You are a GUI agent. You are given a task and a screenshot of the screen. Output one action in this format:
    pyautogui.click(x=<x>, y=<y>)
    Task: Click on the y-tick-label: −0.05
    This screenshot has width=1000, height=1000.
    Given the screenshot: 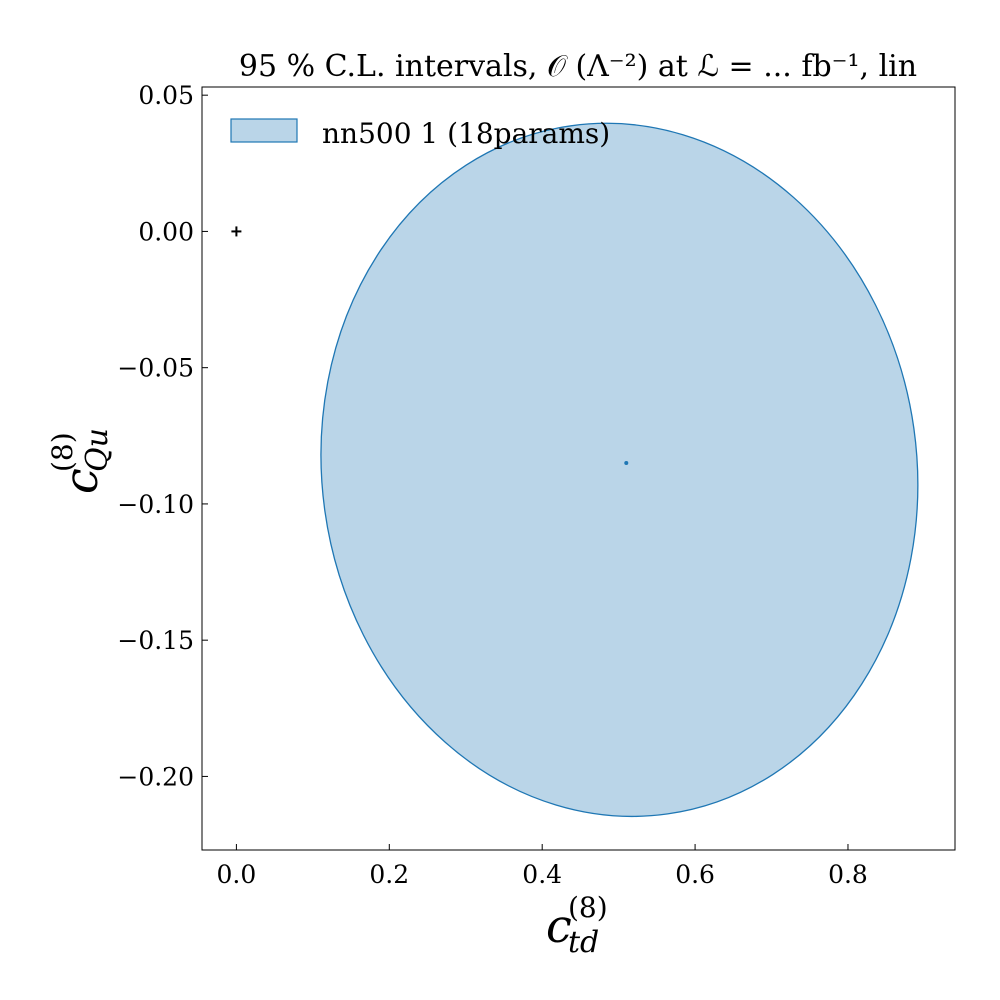 What is the action you would take?
    pyautogui.click(x=155, y=368)
    